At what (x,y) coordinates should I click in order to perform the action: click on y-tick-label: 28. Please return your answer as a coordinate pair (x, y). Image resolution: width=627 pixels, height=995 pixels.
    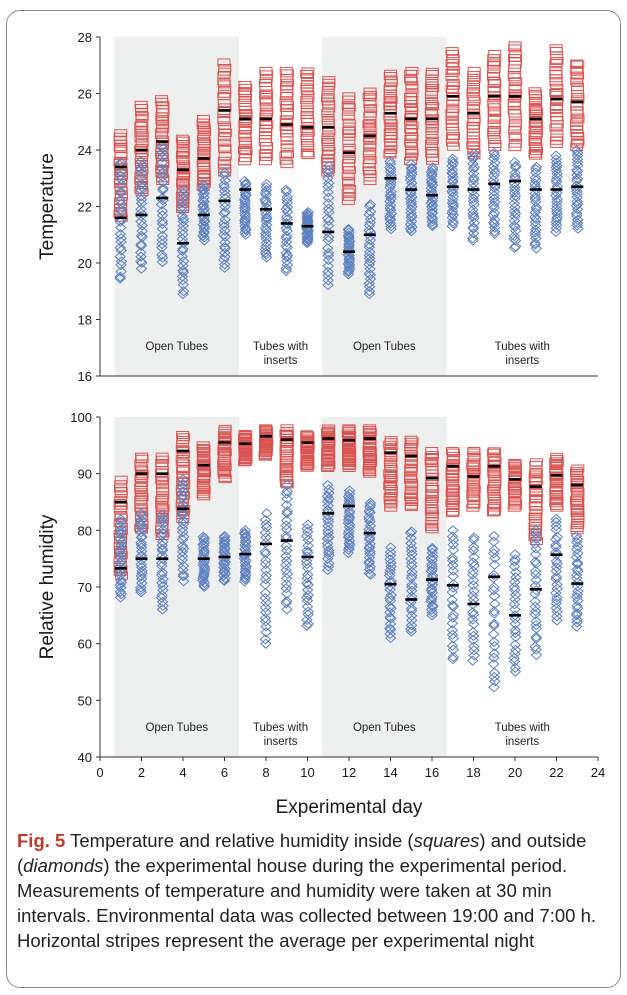
    Looking at the image, I should click on (85, 37).